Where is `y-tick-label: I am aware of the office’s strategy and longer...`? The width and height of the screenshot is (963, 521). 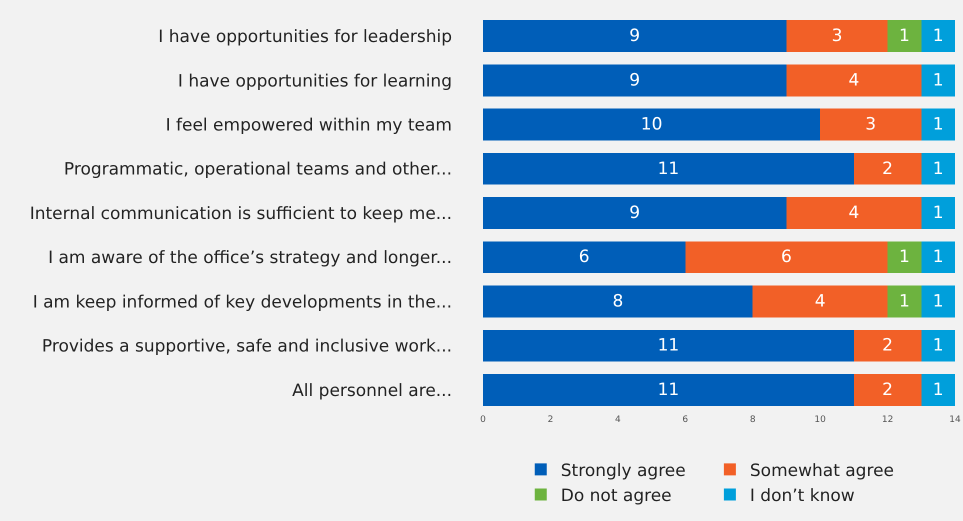 y-tick-label: I am aware of the office’s strategy and longer... is located at coordinates (250, 258).